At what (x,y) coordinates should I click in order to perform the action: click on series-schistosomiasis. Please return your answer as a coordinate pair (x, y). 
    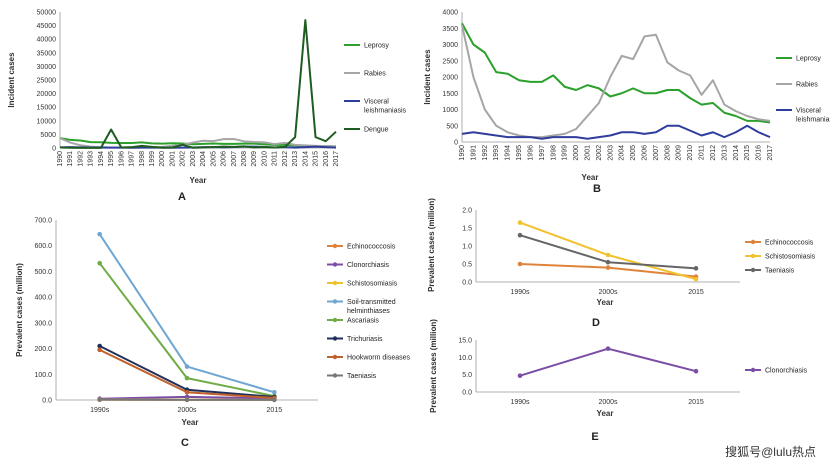
    Looking at the image, I should click on (608, 251).